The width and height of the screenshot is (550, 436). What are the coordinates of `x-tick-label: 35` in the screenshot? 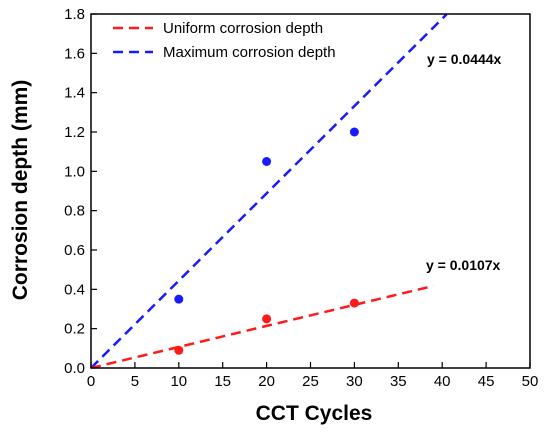 It's located at (398, 381).